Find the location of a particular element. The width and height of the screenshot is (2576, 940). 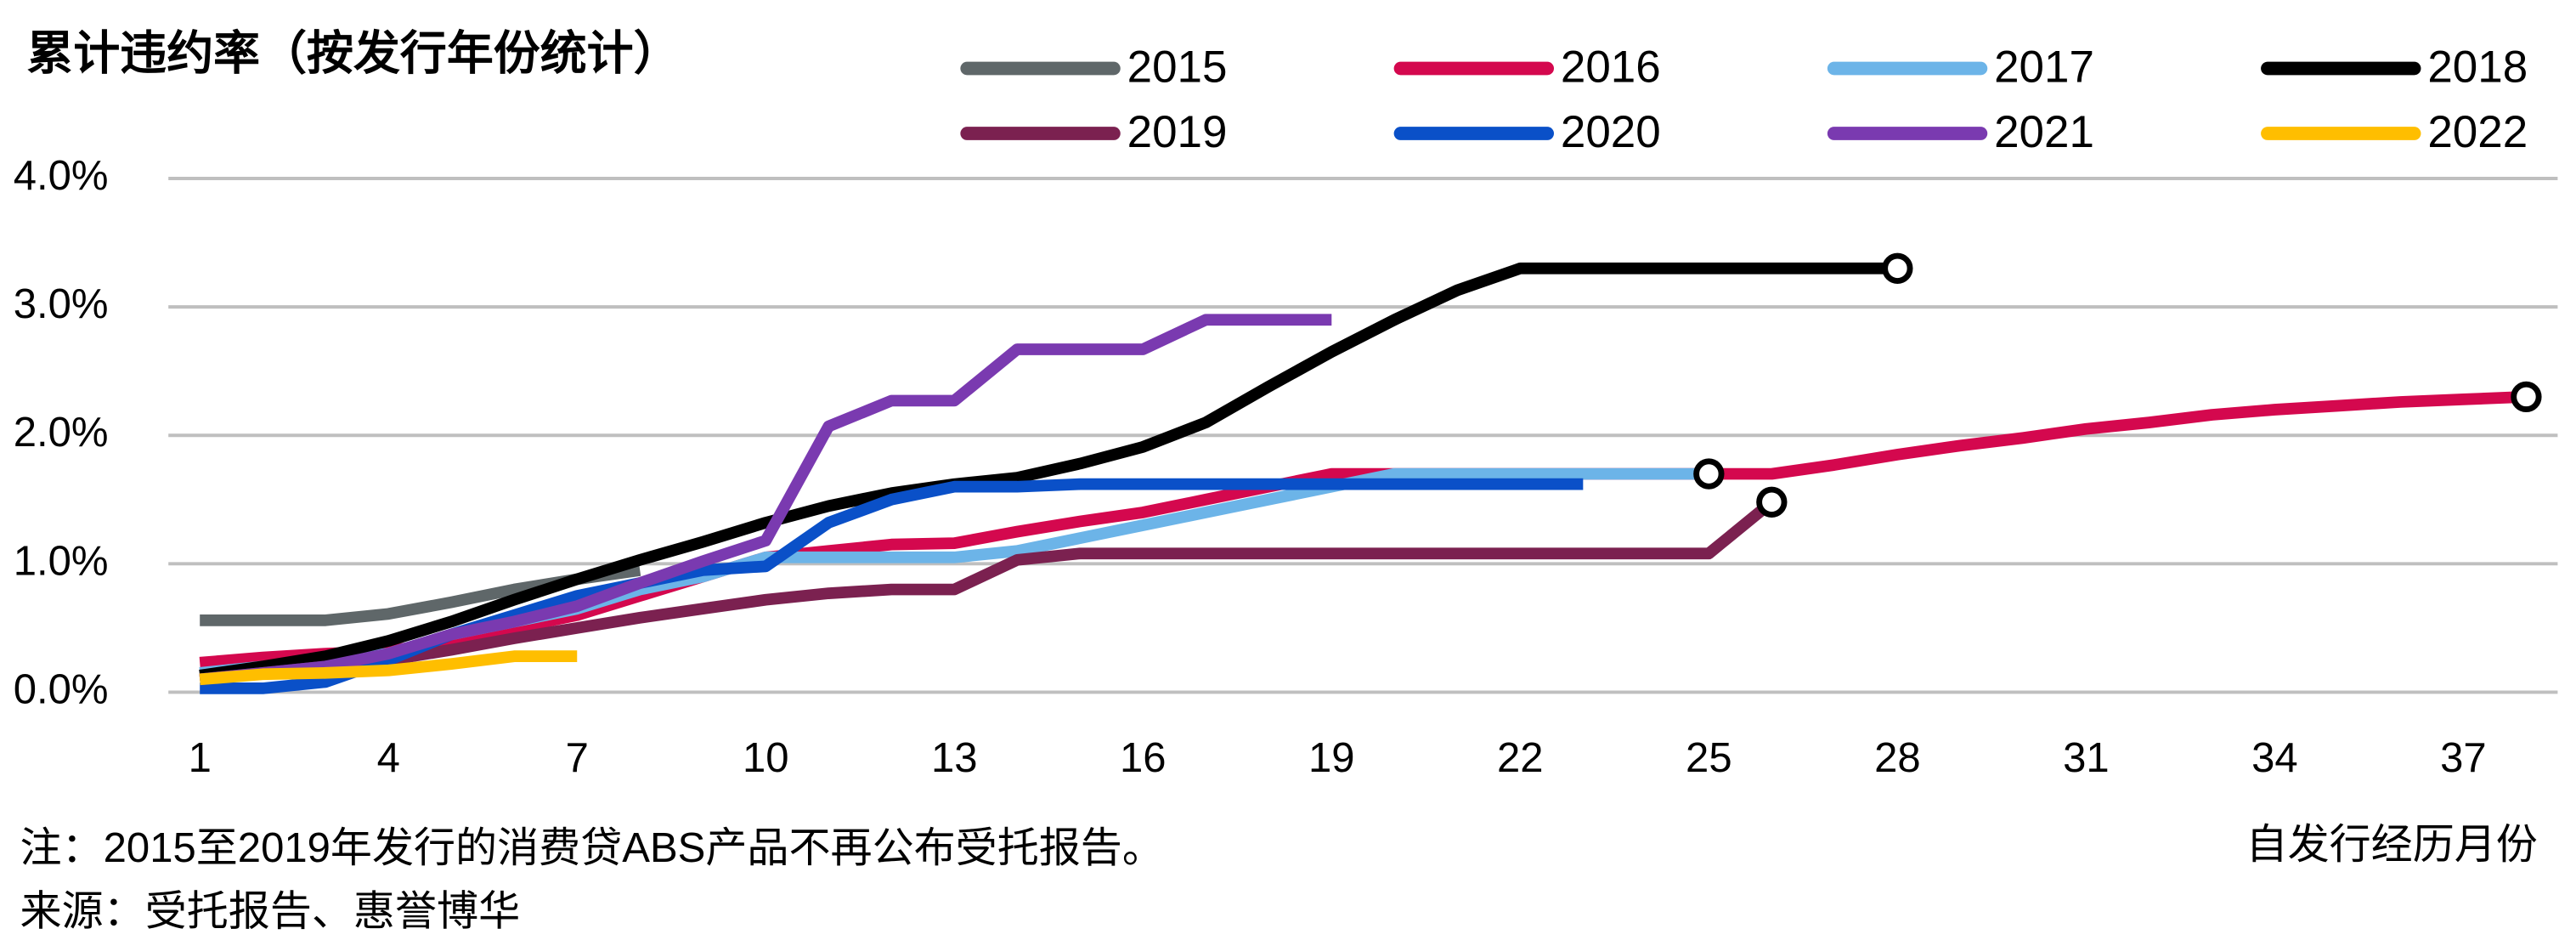

x-tick-label: 31 is located at coordinates (2086, 758).